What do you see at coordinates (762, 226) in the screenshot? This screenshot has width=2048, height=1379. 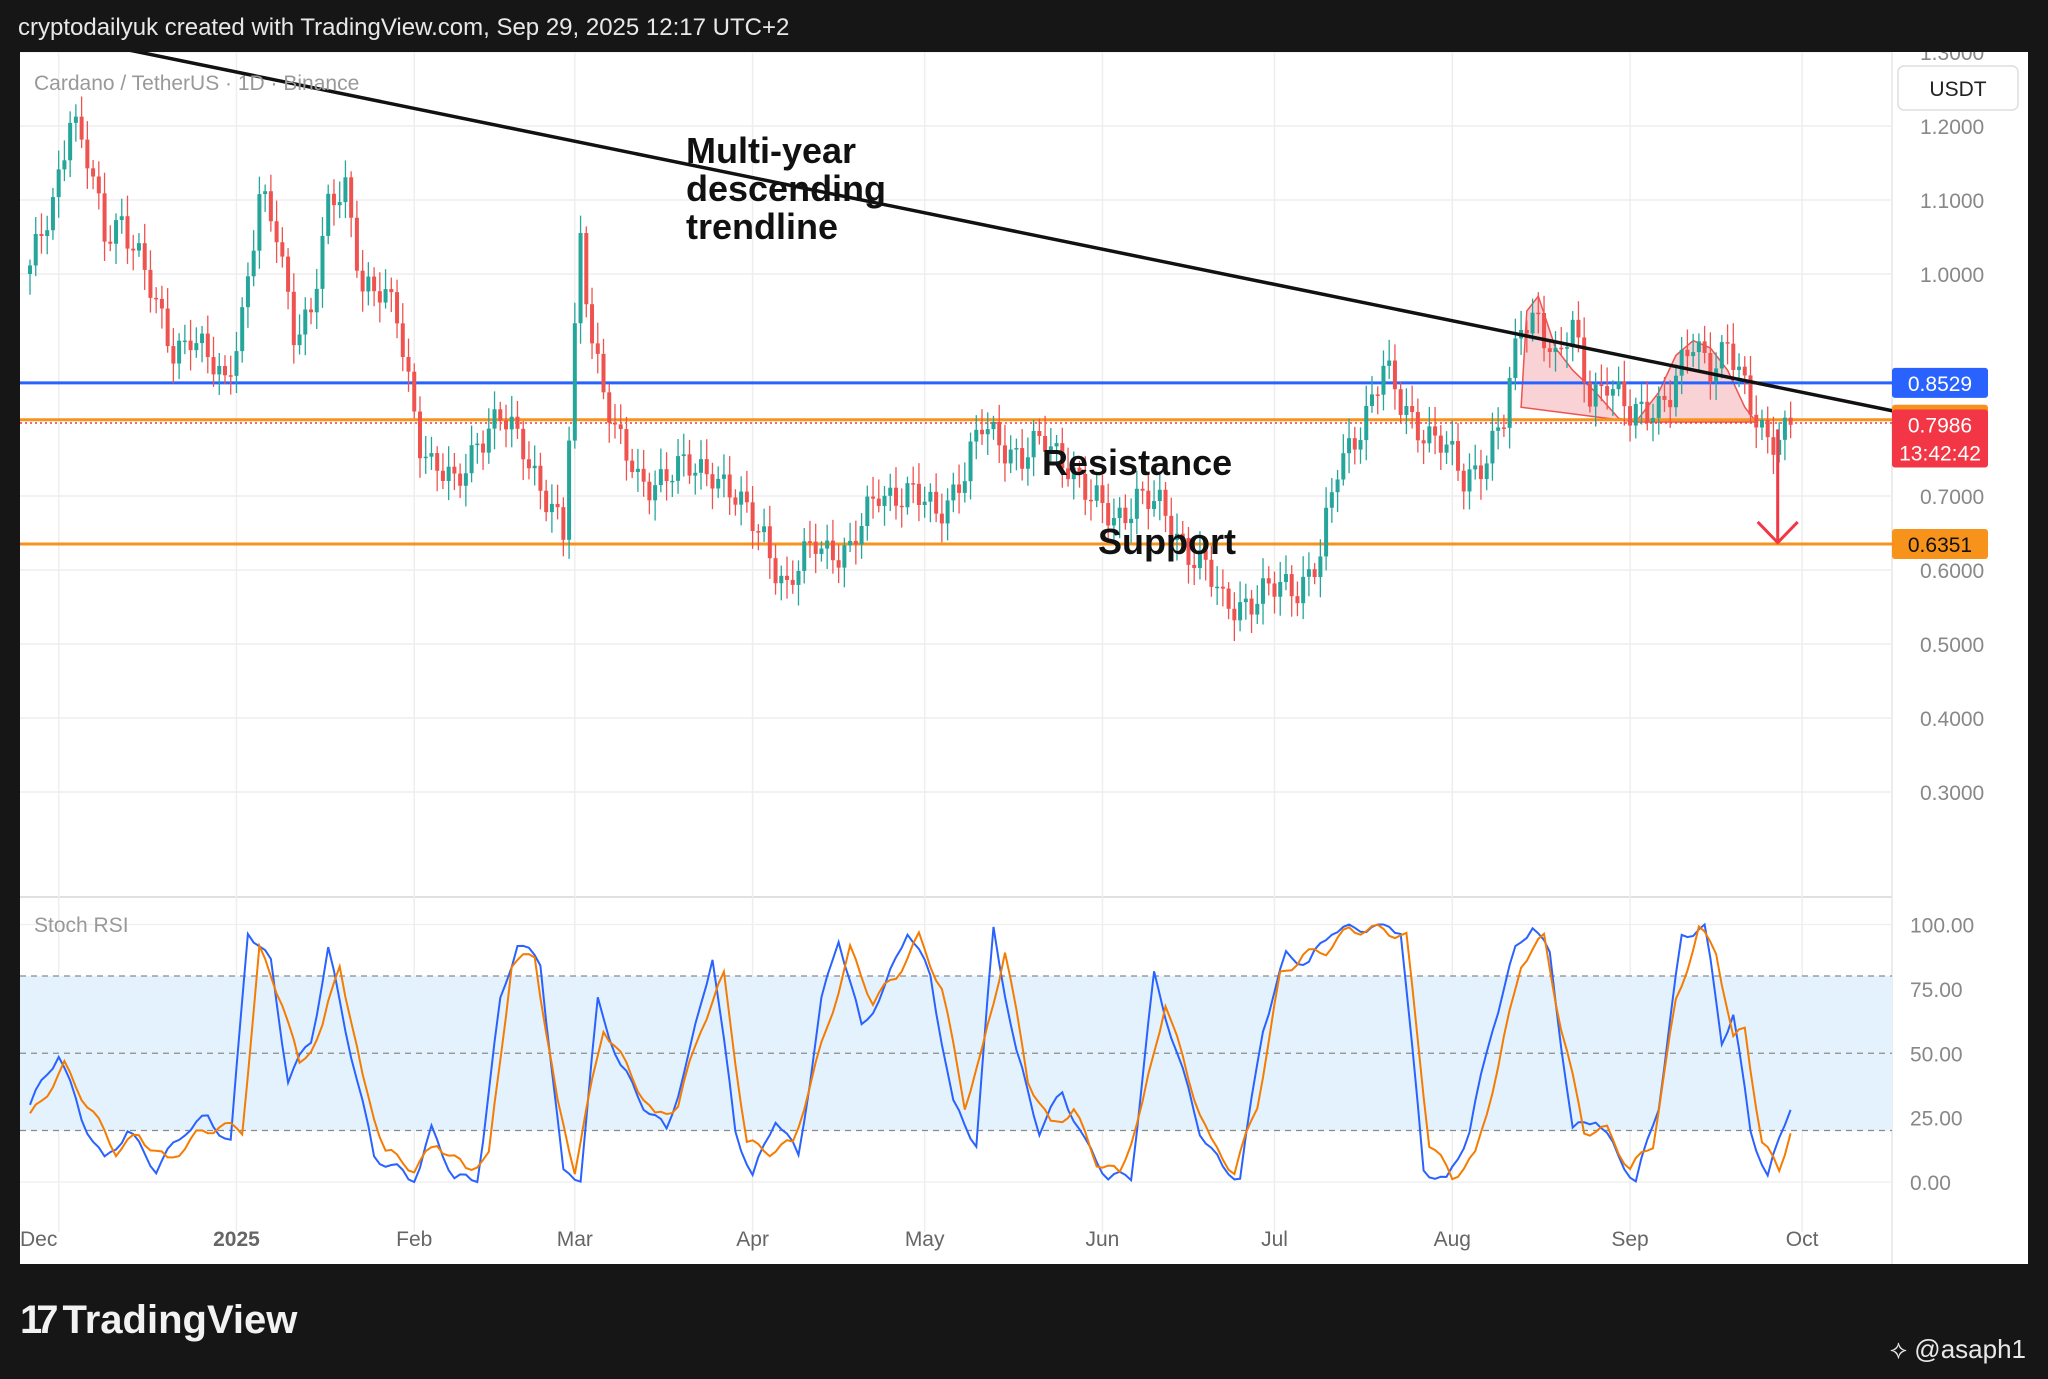 I see `trendline-annotation-line: trendline` at bounding box center [762, 226].